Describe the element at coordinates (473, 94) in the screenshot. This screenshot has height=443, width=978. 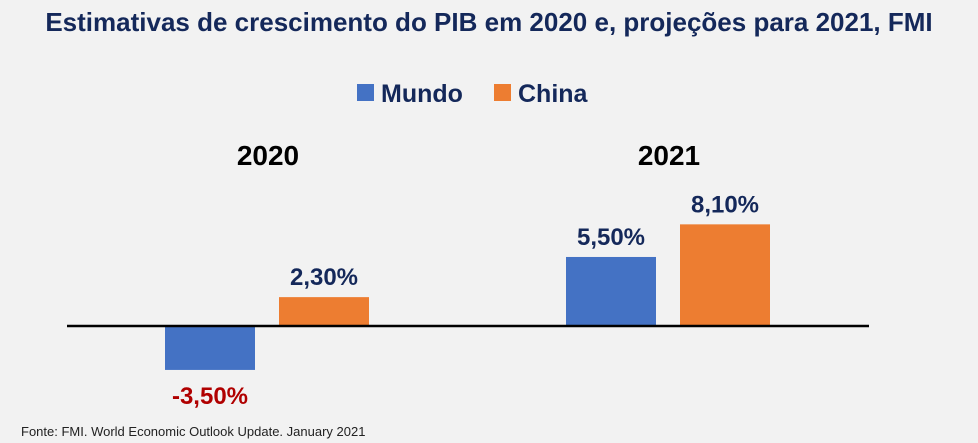
I see `legend: Mundo China` at that location.